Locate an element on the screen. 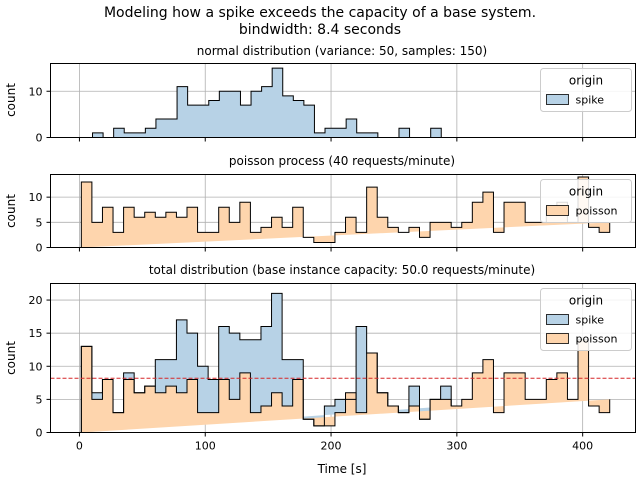 Image resolution: width=640 pixels, height=480 pixels. x-tick-label: 200 is located at coordinates (331, 446).